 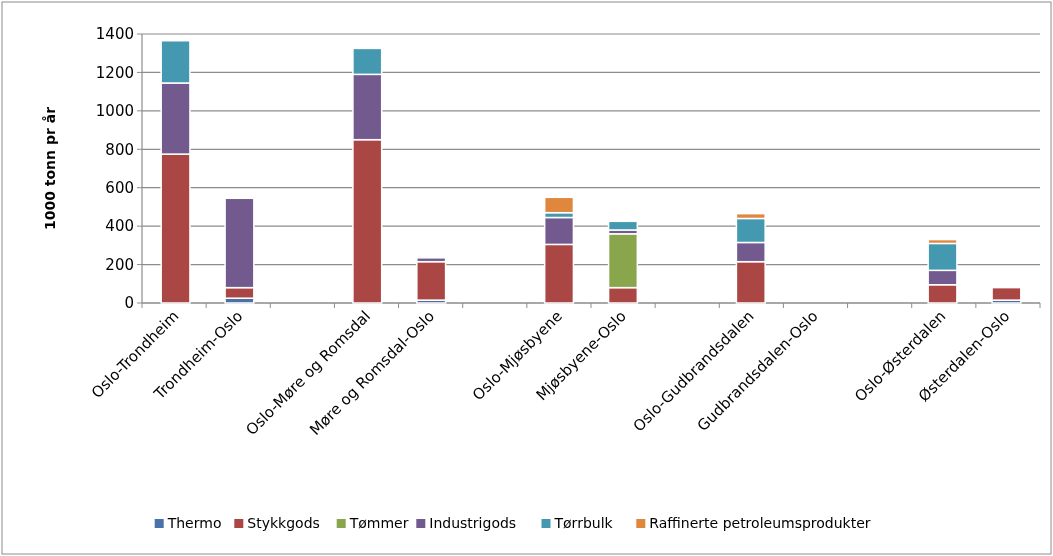 What do you see at coordinates (129, 303) in the screenshot?
I see `y-tick-label: 0` at bounding box center [129, 303].